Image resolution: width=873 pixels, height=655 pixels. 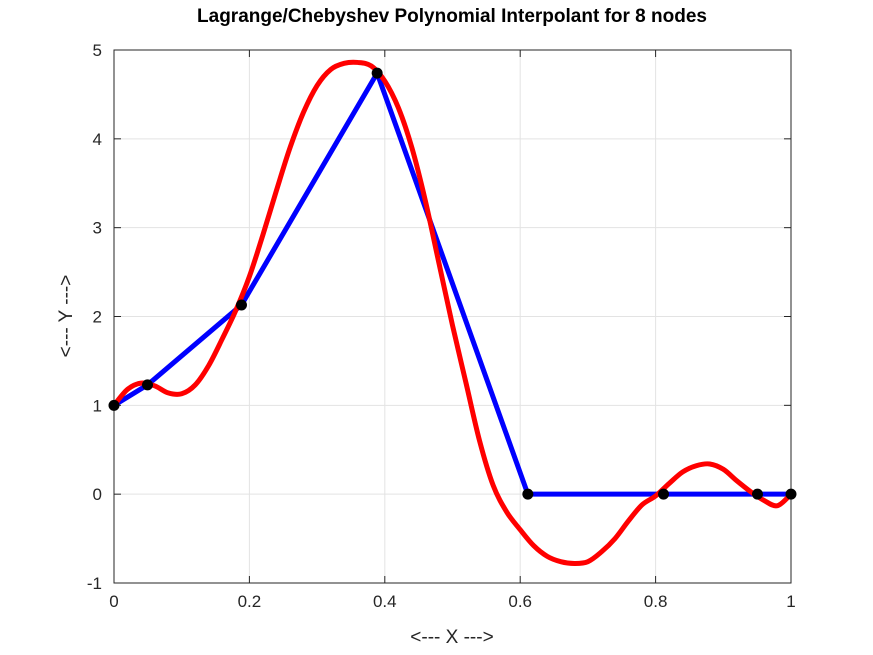 I want to click on y-tick-label: 0, so click(x=97, y=494).